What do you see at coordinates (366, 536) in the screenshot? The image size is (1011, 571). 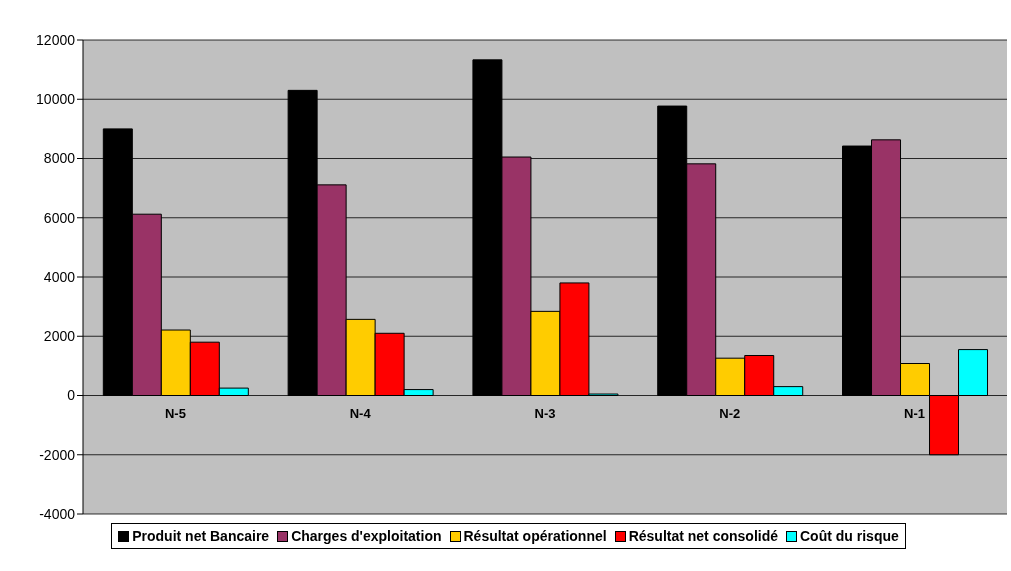 I see `legend-label: Charges d'exploitation` at bounding box center [366, 536].